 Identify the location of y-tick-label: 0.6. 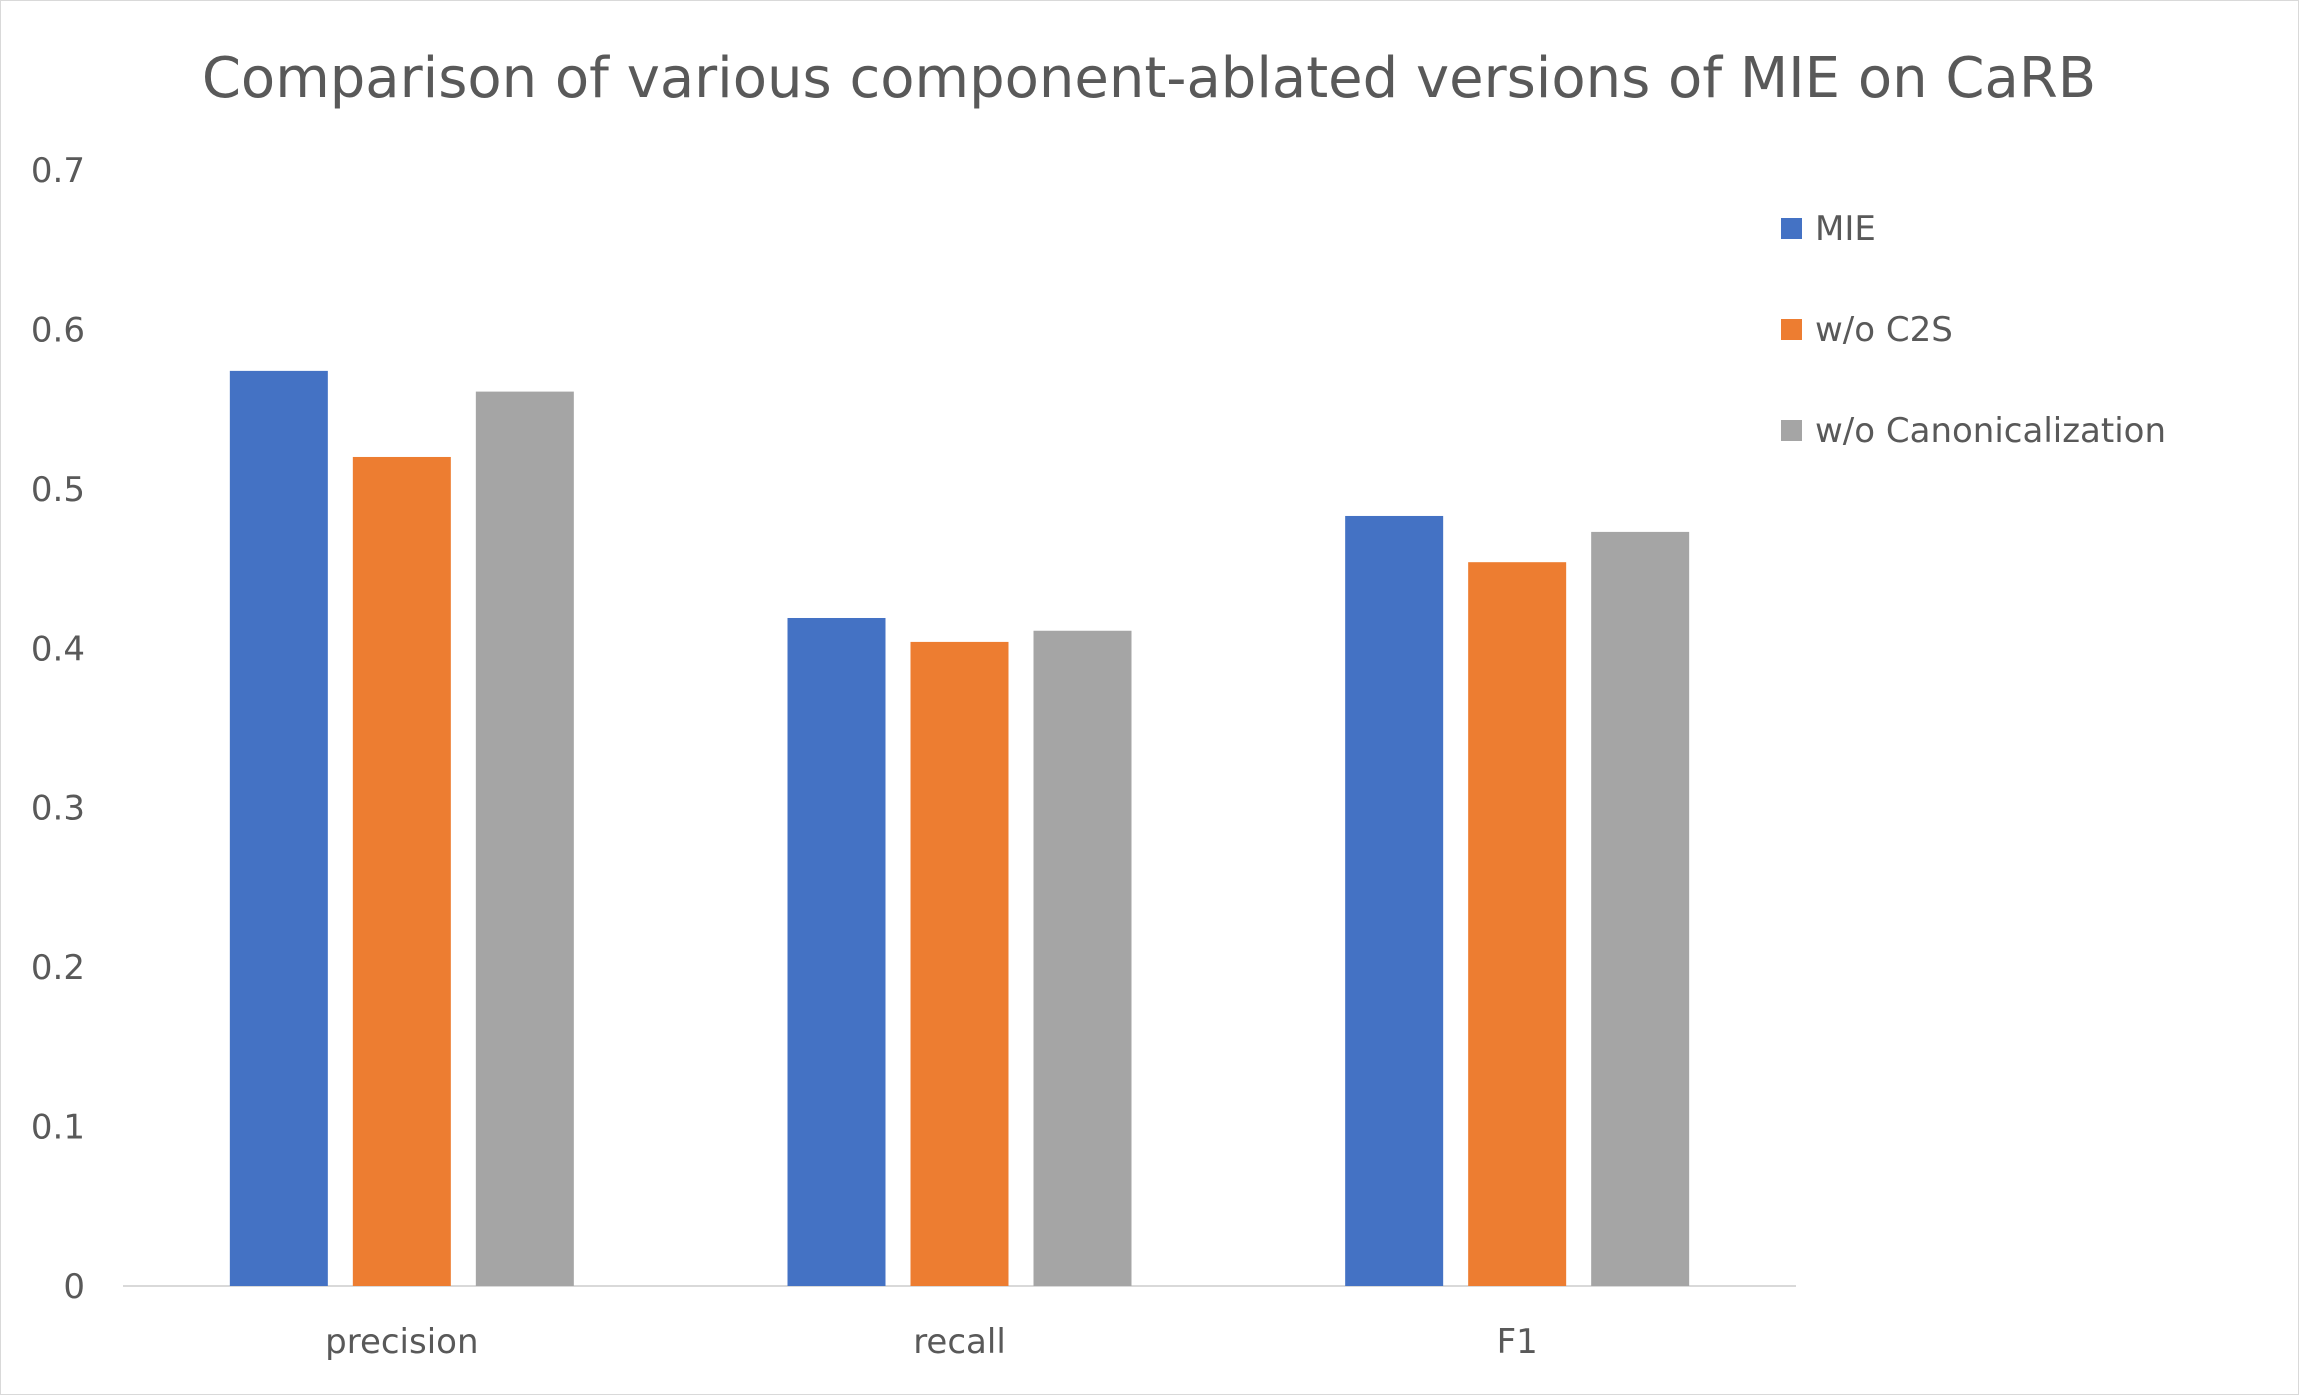
(58, 330).